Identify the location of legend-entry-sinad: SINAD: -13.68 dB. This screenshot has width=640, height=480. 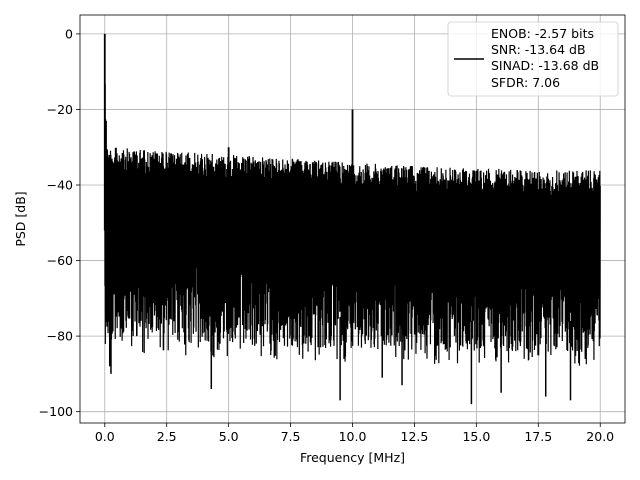
(545, 65).